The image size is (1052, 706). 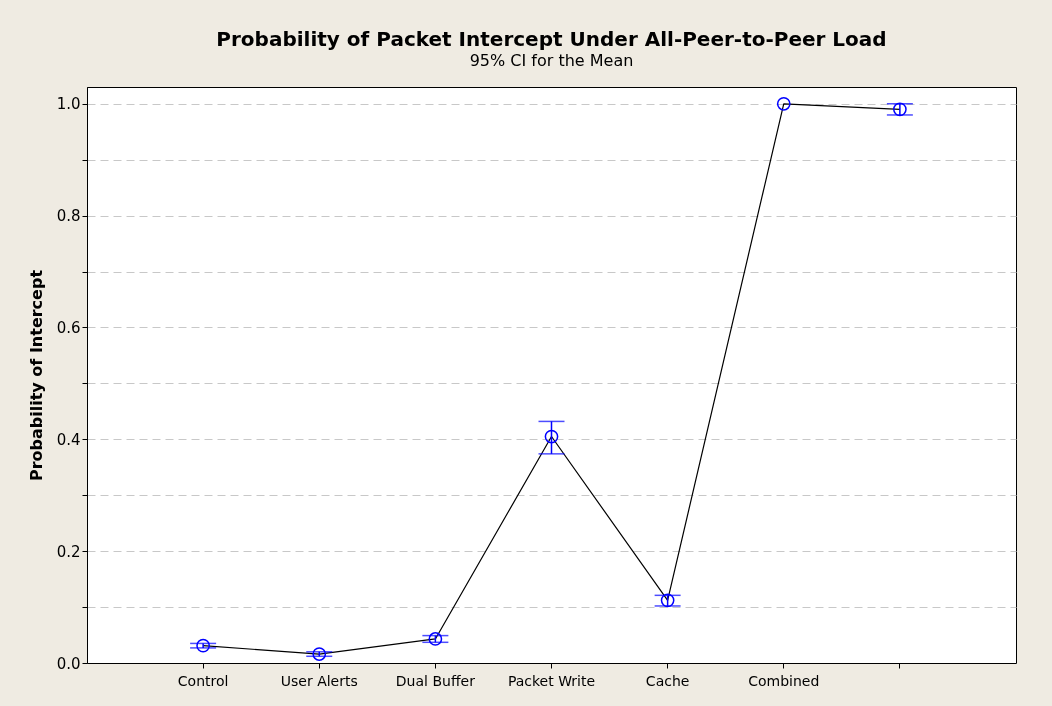 What do you see at coordinates (551, 60) in the screenshot?
I see `chart-subtitle: 95% CI for the Mean` at bounding box center [551, 60].